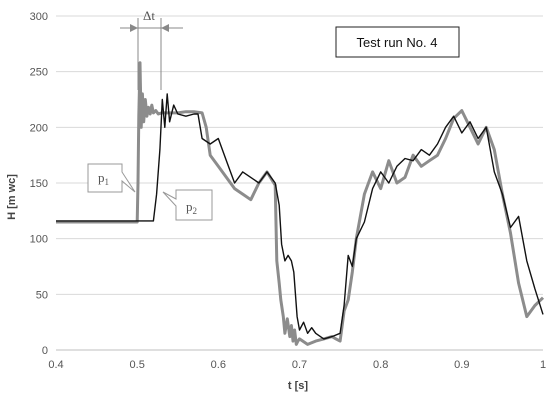 The image size is (550, 400). I want to click on x-tick-label: 0.8, so click(380, 365).